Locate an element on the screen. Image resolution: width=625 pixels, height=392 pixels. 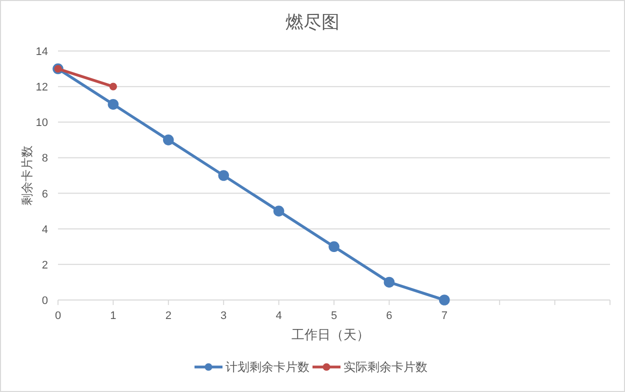
y-tick-label: 4 is located at coordinates (45, 230).